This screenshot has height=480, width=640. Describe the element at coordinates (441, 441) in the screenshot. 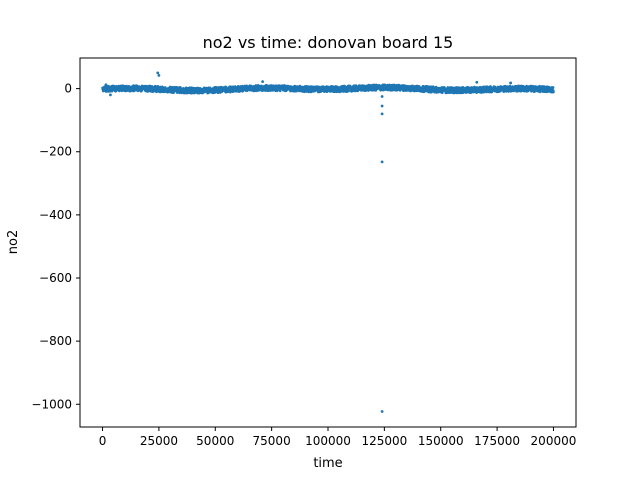

I see `x-tick-label: 150000` at that location.